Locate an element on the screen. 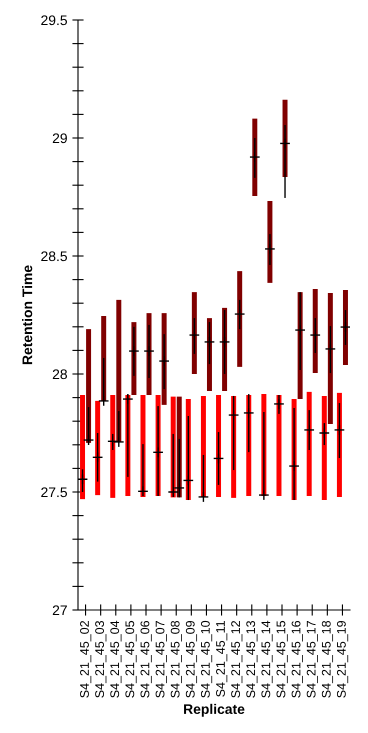 The image size is (368, 733). y-axis-title: Retention Time is located at coordinates (27, 314).